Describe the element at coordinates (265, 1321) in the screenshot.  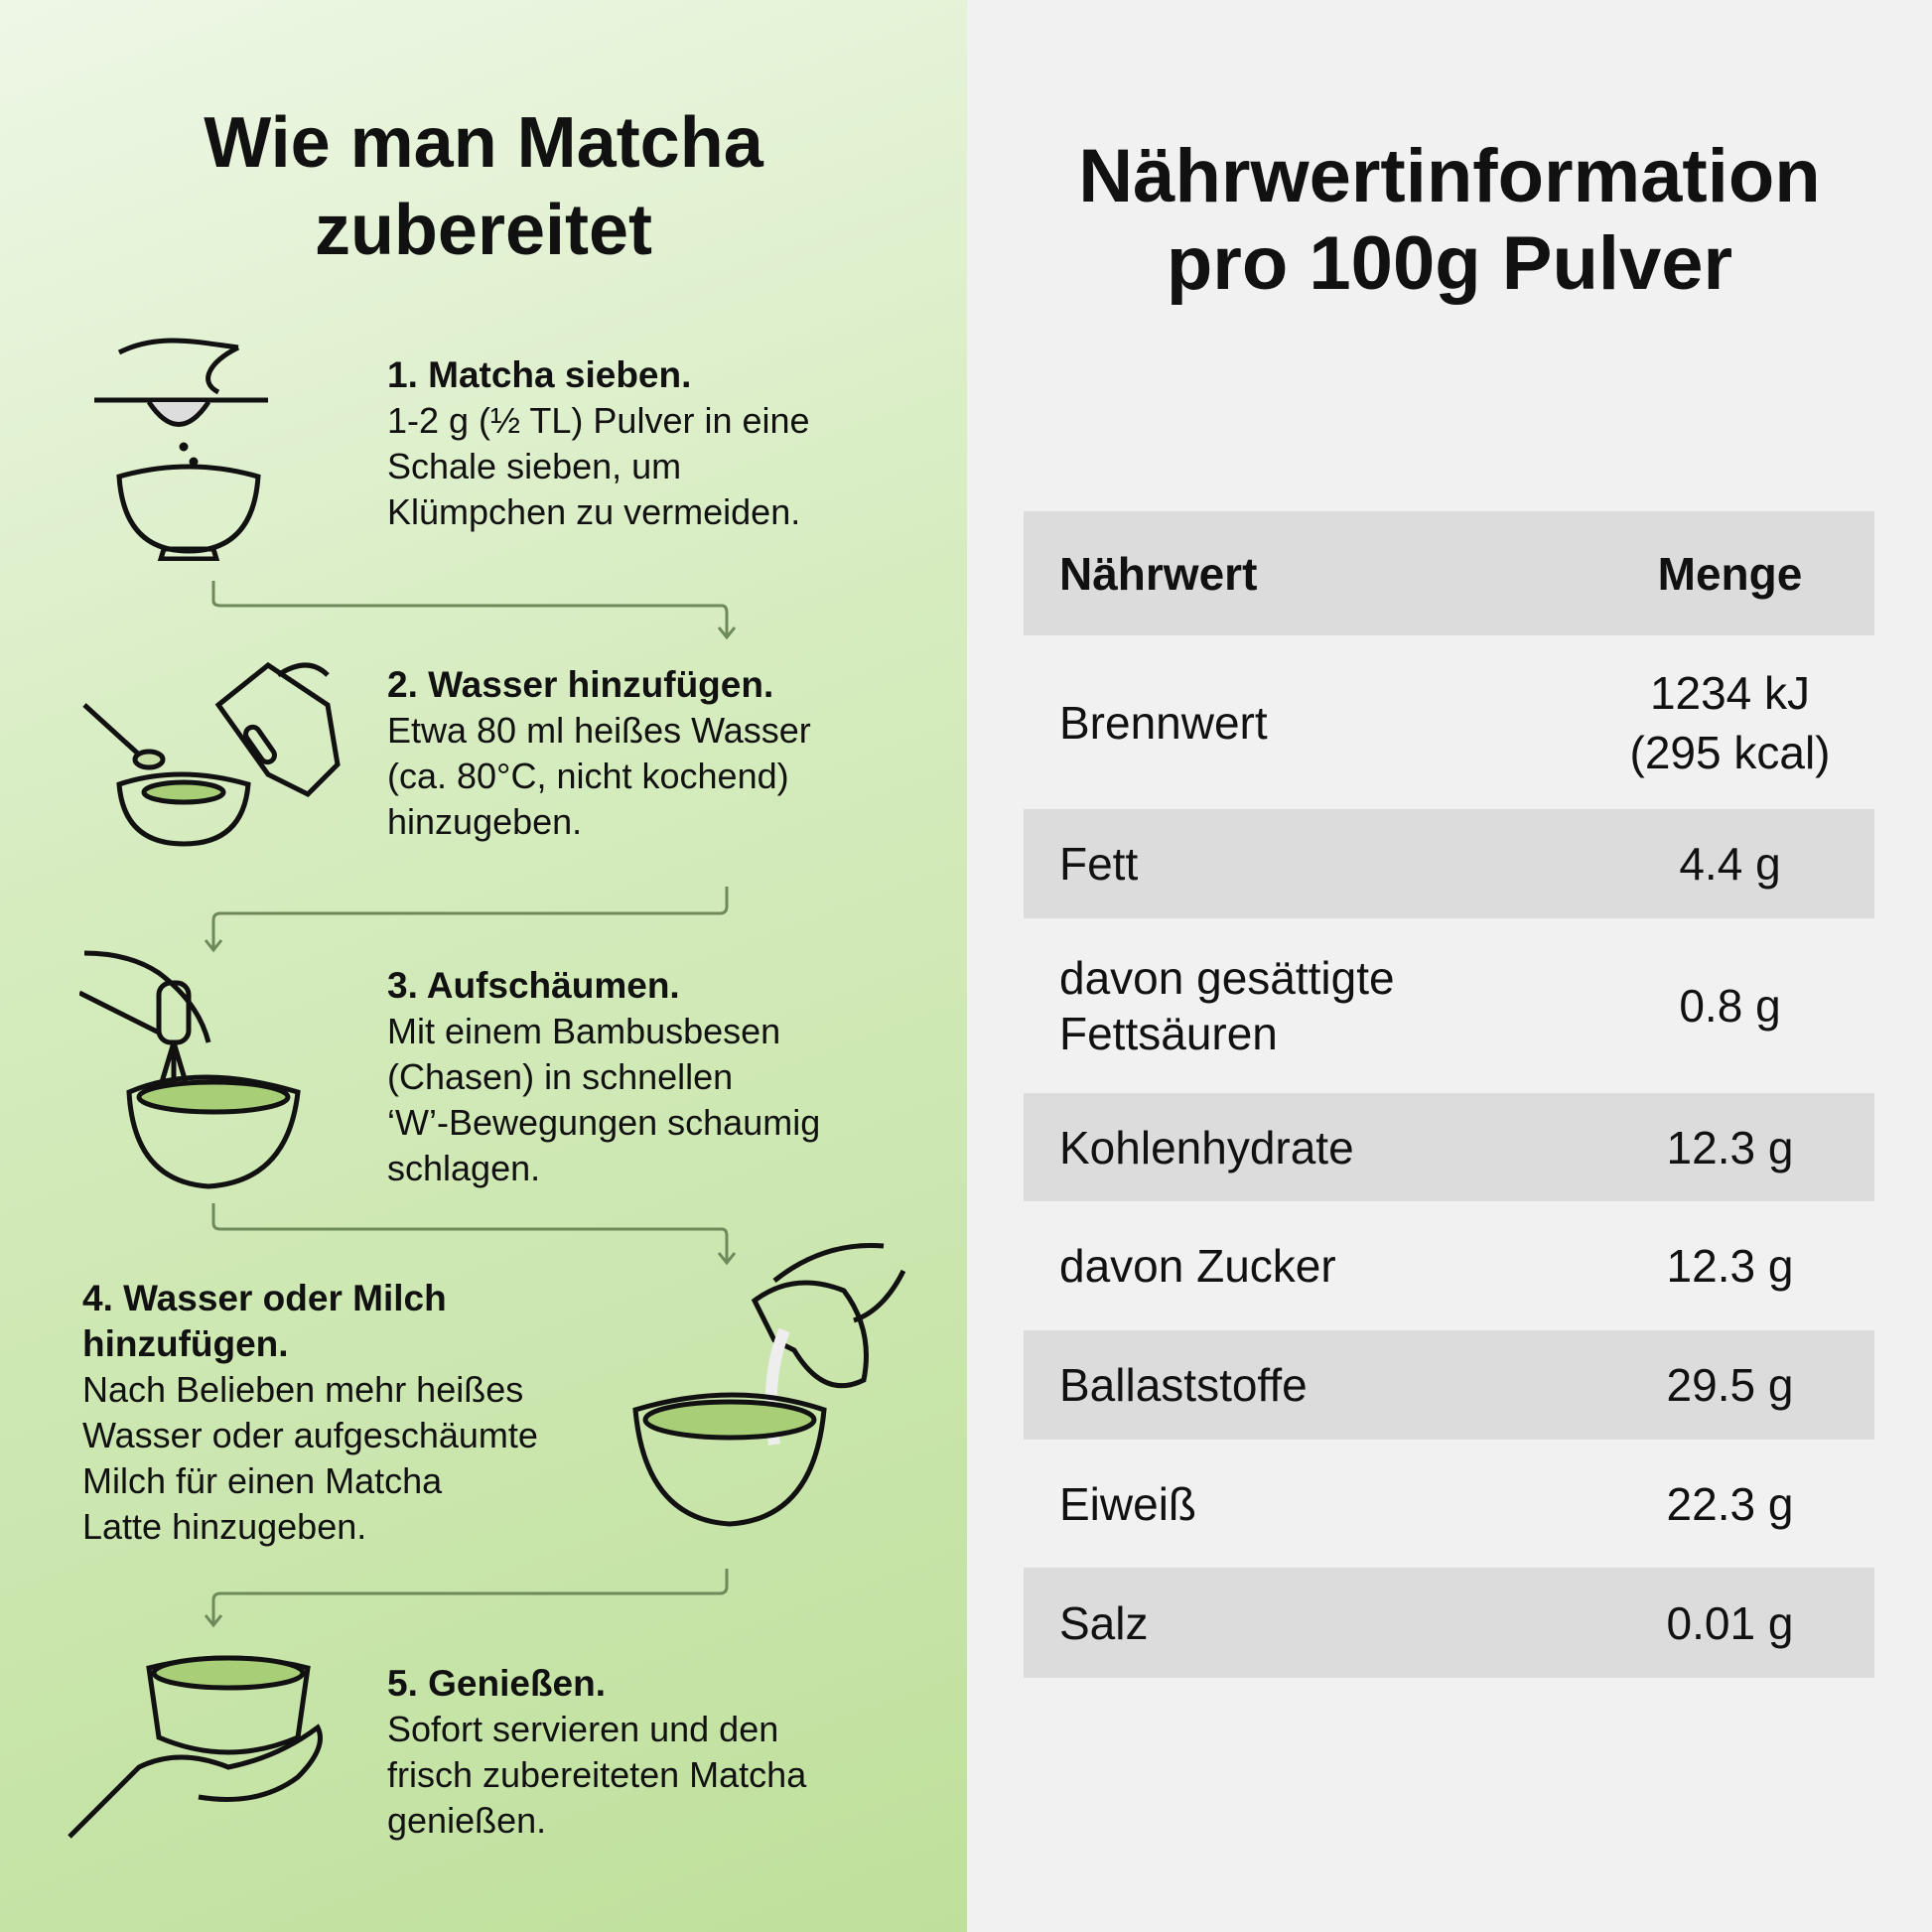
I see `step-title: 4. Wasser oder Milch hinzufügen.` at that location.